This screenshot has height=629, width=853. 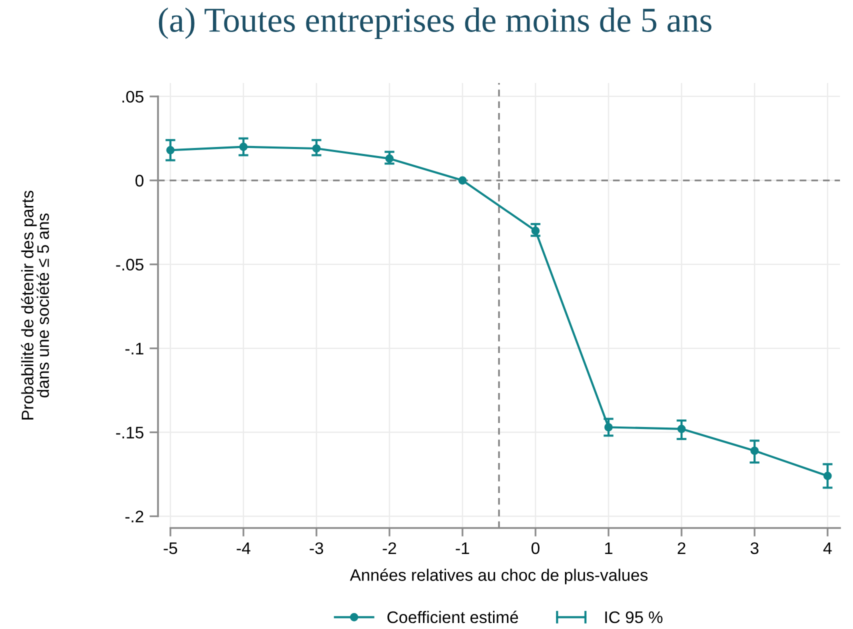 What do you see at coordinates (608, 548) in the screenshot?
I see `x-tick-label: 1` at bounding box center [608, 548].